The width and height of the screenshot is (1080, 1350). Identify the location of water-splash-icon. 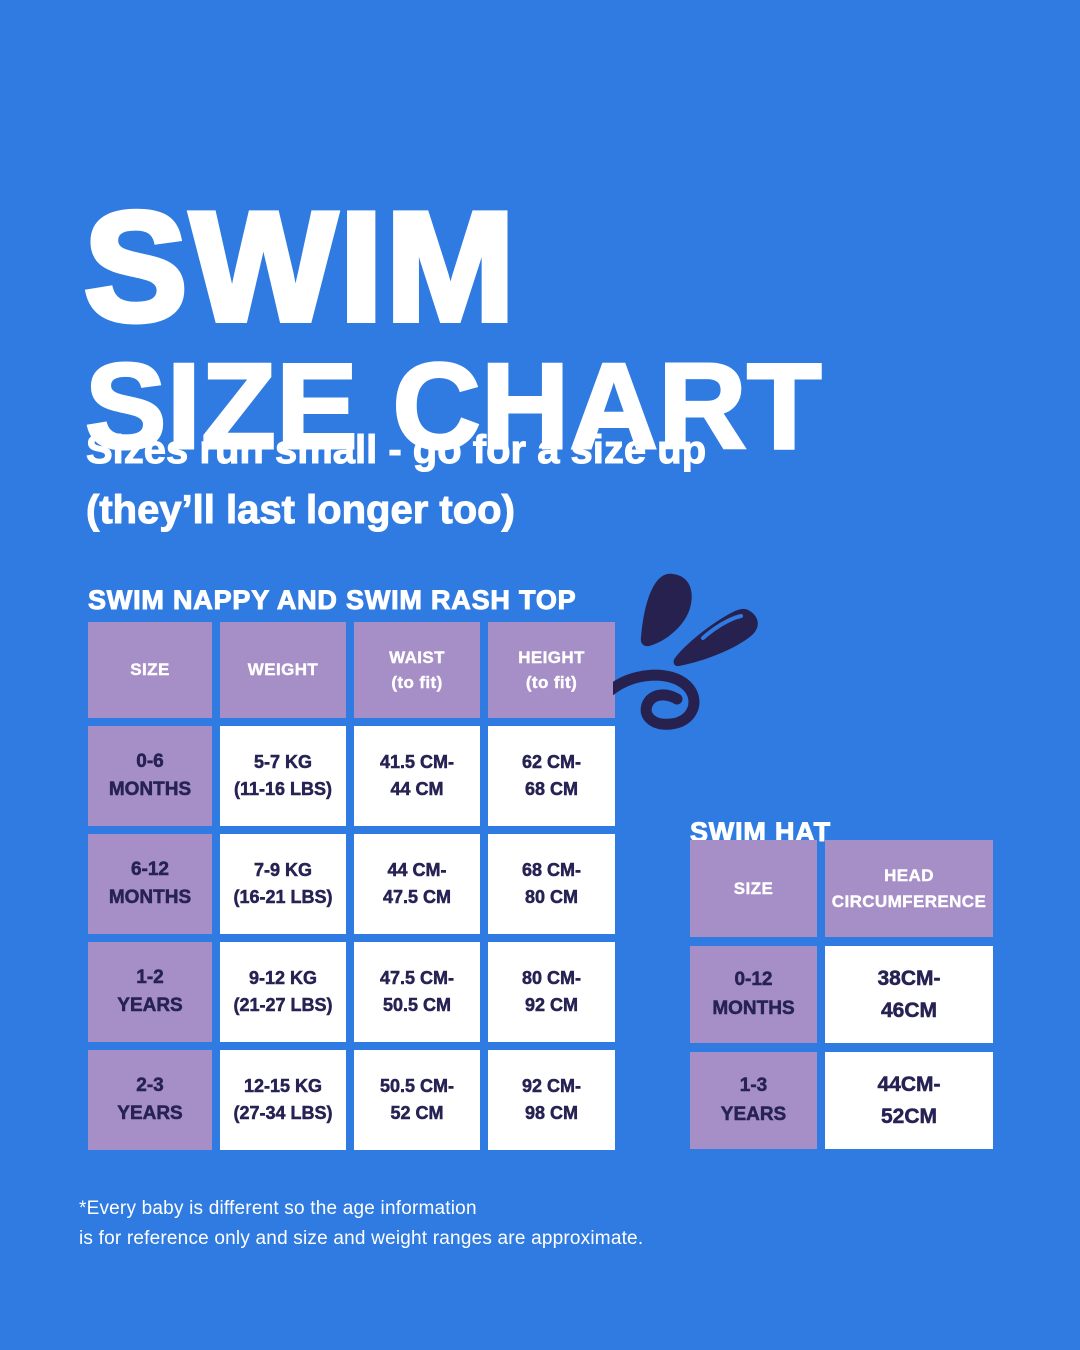
(685, 651).